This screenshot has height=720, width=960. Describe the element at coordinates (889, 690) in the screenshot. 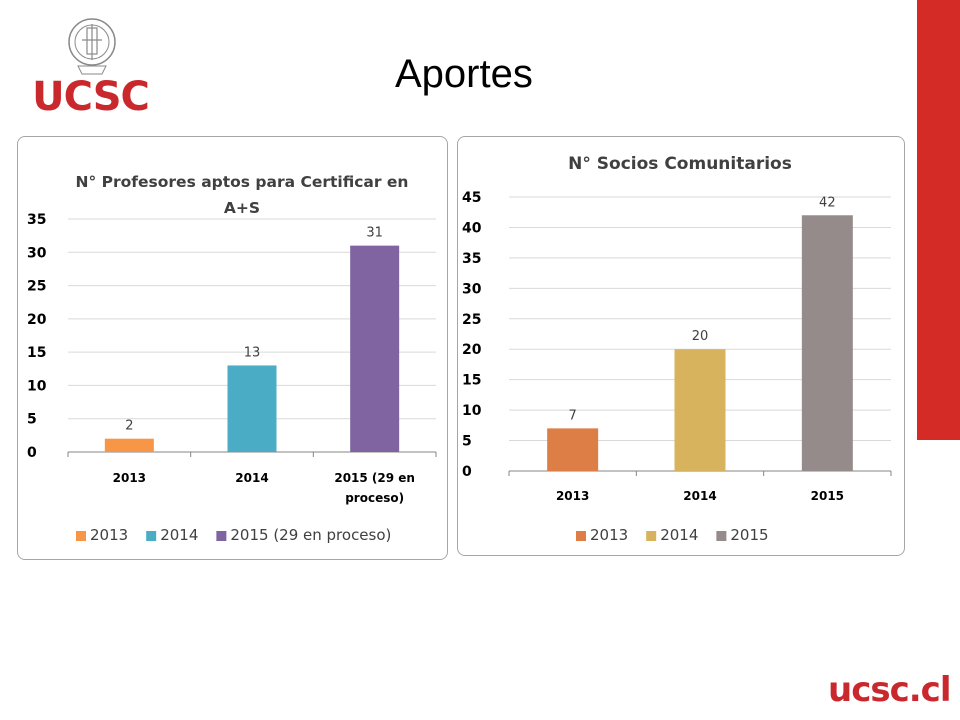

I see `footer-logo-ucsc-cl: ucsc.cl` at that location.